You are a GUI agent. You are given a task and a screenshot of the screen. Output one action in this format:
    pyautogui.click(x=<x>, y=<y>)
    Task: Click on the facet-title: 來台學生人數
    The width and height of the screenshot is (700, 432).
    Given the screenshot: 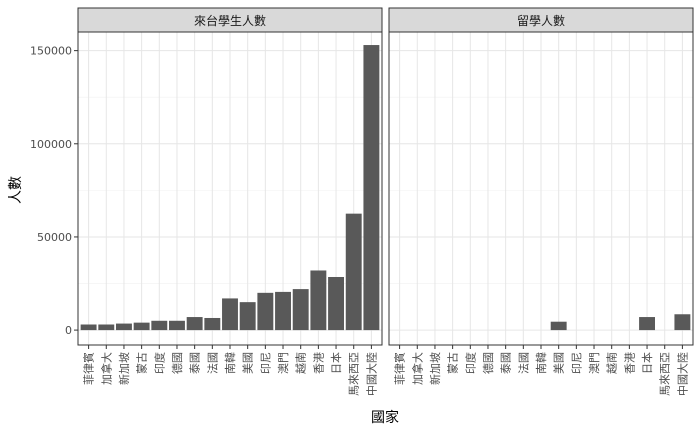 What is the action you would take?
    pyautogui.click(x=230, y=20)
    